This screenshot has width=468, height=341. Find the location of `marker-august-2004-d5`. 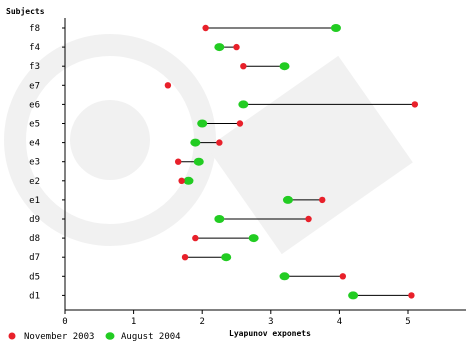

marker-august-2004-d5 is located at coordinates (284, 276).